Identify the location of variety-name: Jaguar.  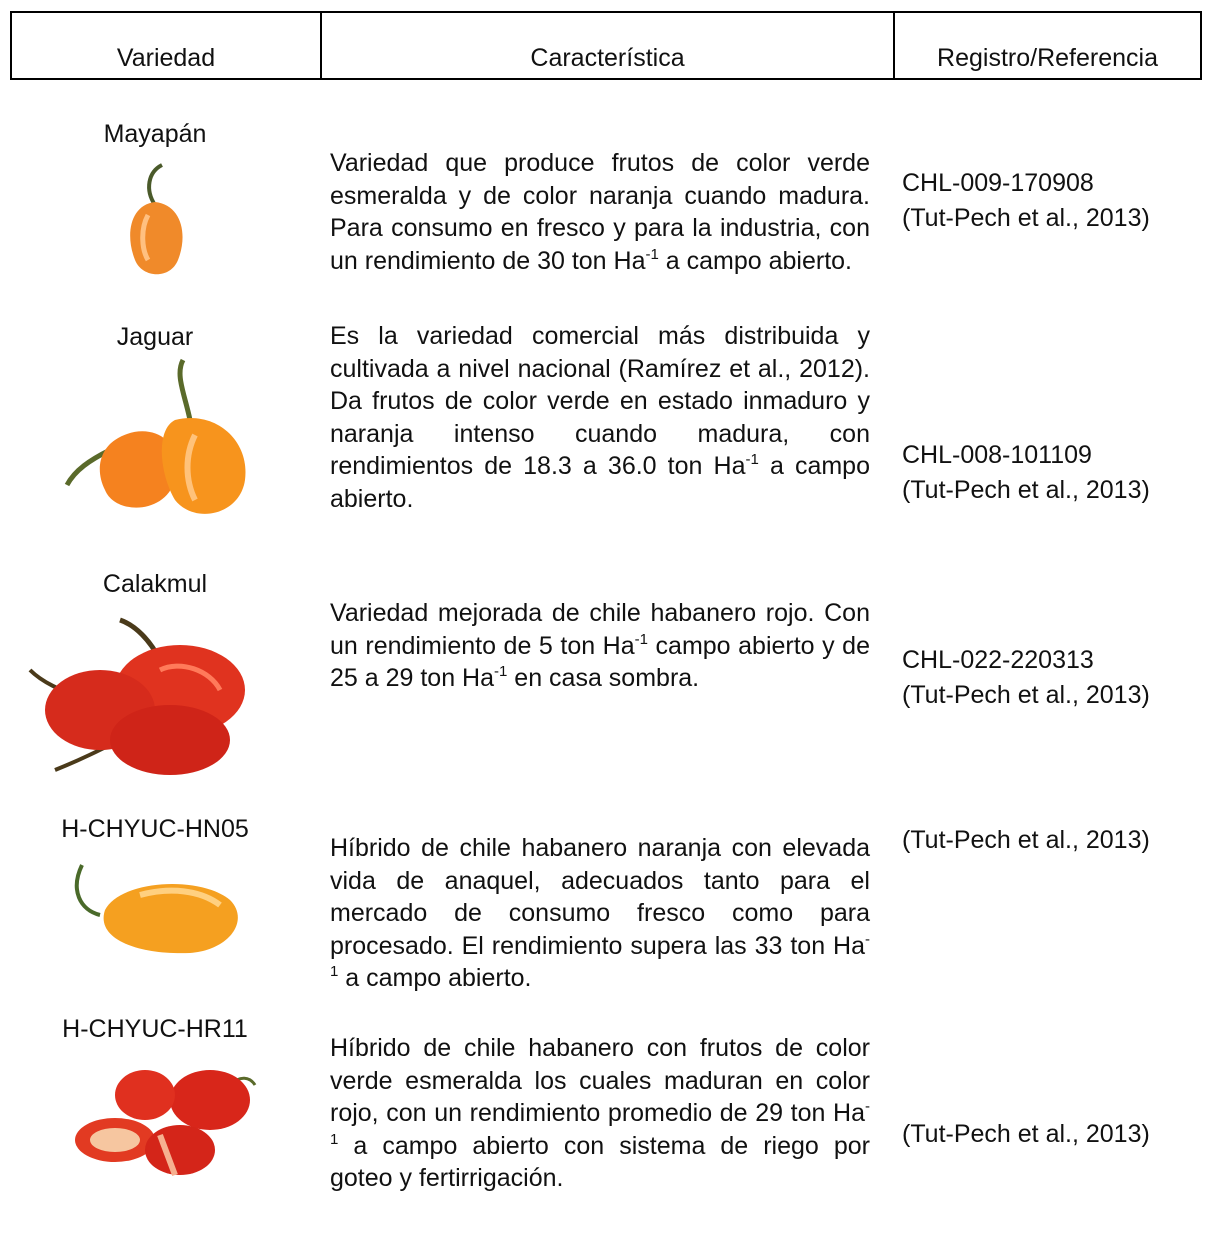
(155, 337).